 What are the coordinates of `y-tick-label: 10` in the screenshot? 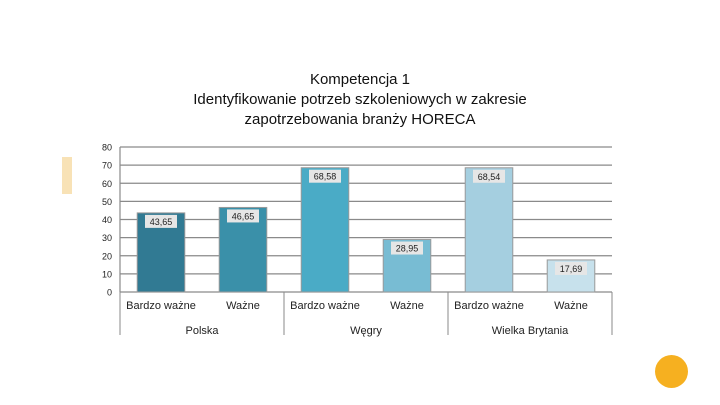 It's located at (107, 274).